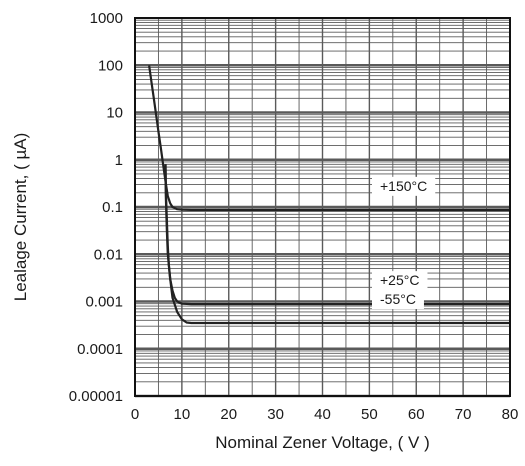 This screenshot has height=466, width=525. Describe the element at coordinates (108, 254) in the screenshot. I see `y-tick-label: 0.01` at that location.